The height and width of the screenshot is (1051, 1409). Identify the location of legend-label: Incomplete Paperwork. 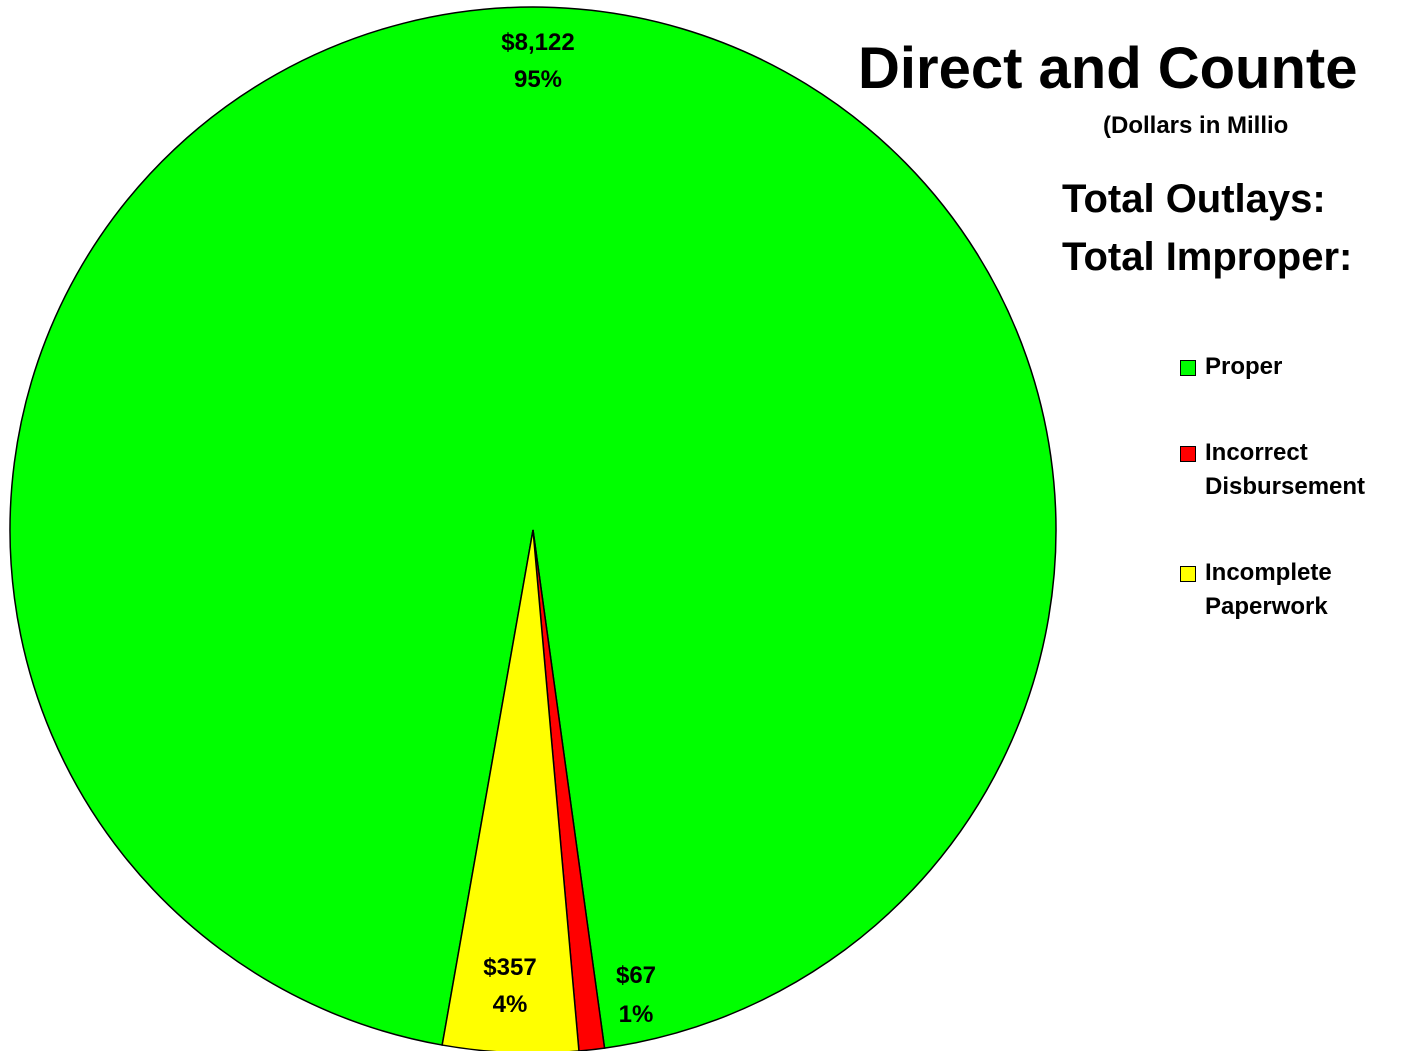
(1268, 589).